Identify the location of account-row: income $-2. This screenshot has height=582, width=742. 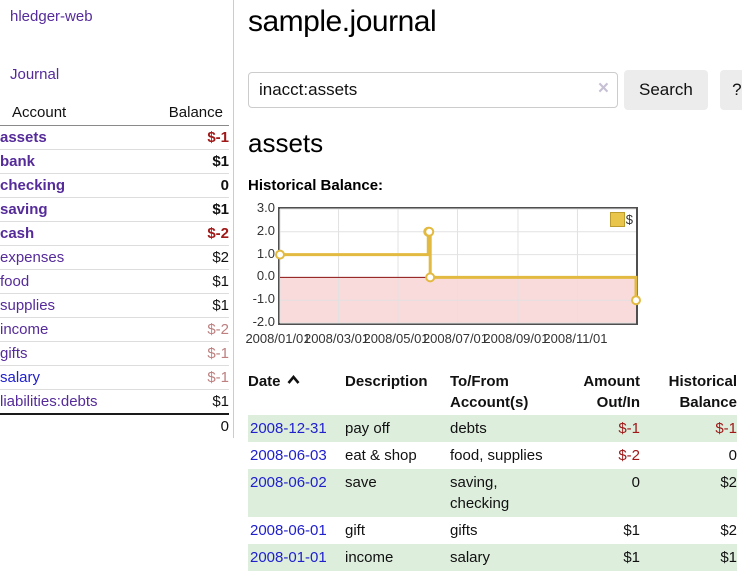
(114, 330).